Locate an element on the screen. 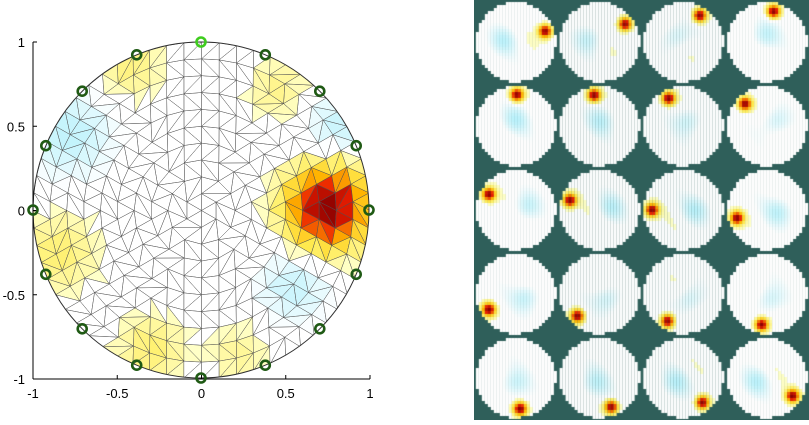 Image resolution: width=809 pixels, height=425 pixels. x-tick-label: 0 is located at coordinates (201, 393).